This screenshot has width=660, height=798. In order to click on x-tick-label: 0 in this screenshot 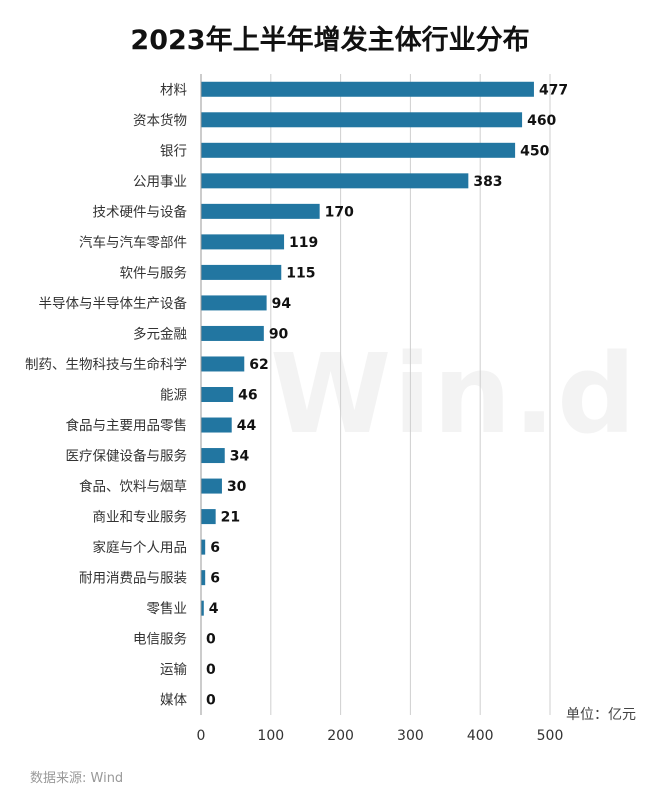, I will do `click(201, 736)`.